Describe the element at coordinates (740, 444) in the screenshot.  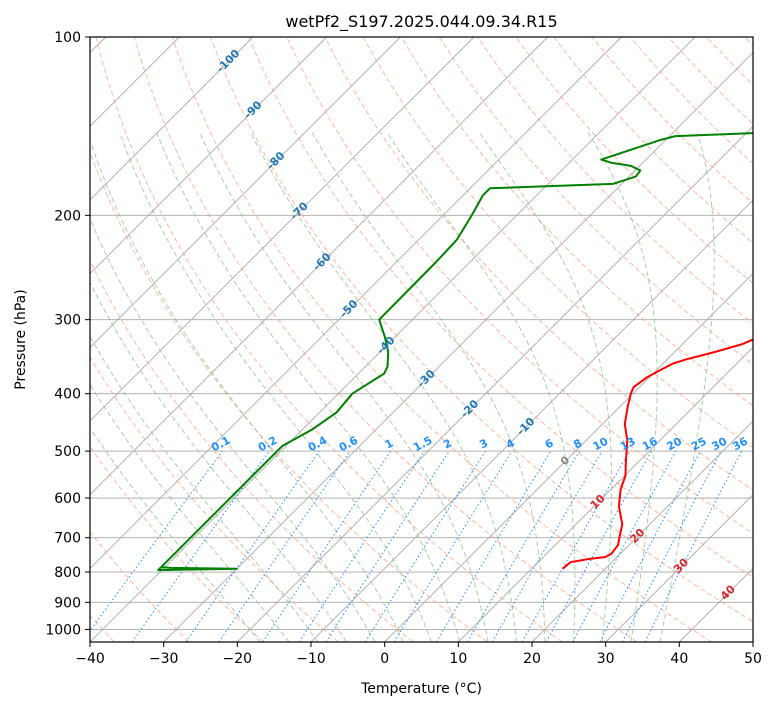
I see `mixing-ratio-label: 36` at that location.